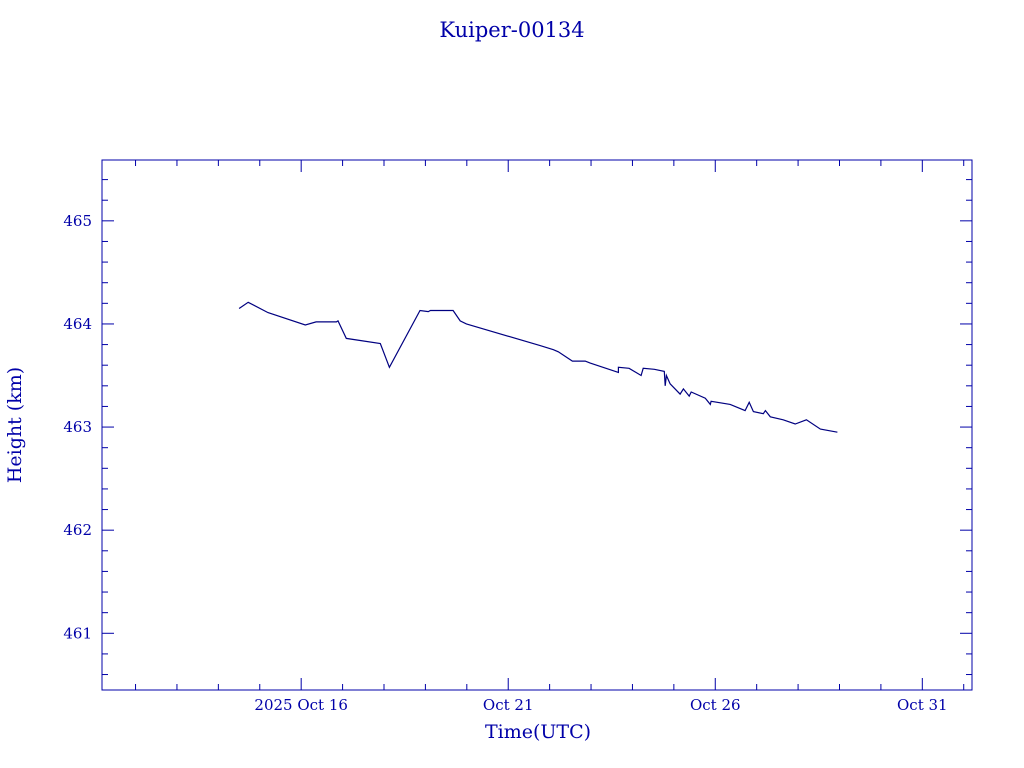 The height and width of the screenshot is (768, 1024). Describe the element at coordinates (538, 732) in the screenshot. I see `x-axis-label: Time(UTC)` at that location.